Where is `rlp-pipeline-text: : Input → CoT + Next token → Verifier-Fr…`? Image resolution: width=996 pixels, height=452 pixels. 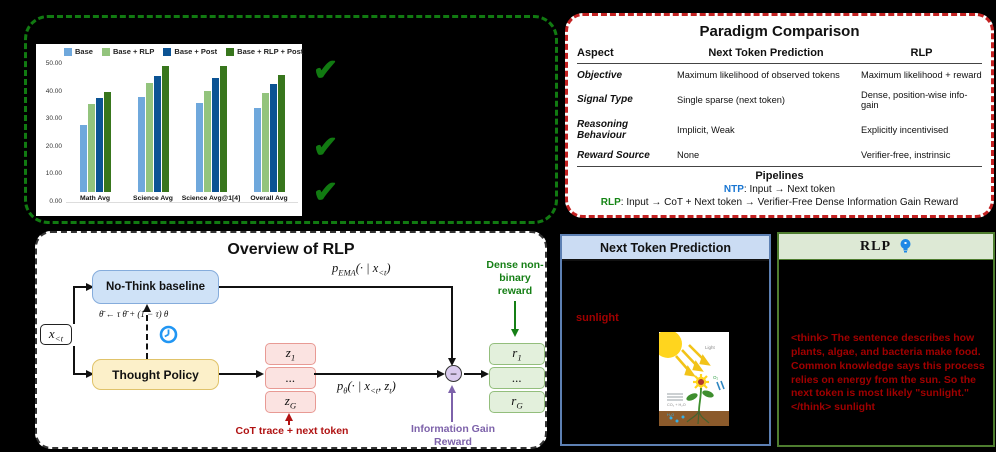 rlp-pipeline-text: : Input → CoT + Next token → Verifier-Fr… is located at coordinates (789, 202).